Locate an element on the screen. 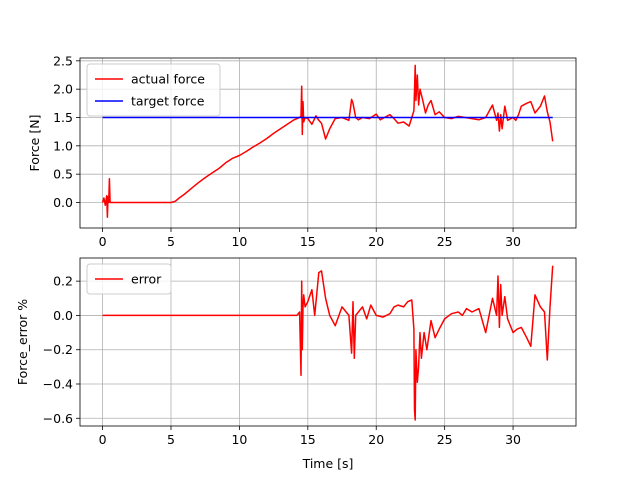 The image size is (640, 480). force-chart-legend-box is located at coordinates (153, 90).